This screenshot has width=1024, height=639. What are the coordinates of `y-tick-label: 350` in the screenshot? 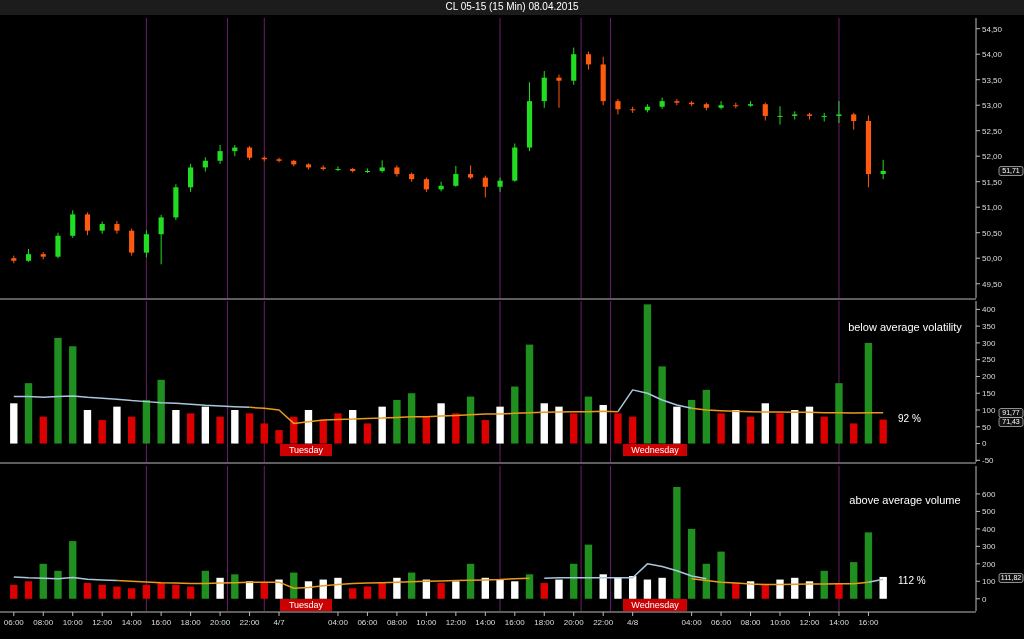 It's located at (989, 326).